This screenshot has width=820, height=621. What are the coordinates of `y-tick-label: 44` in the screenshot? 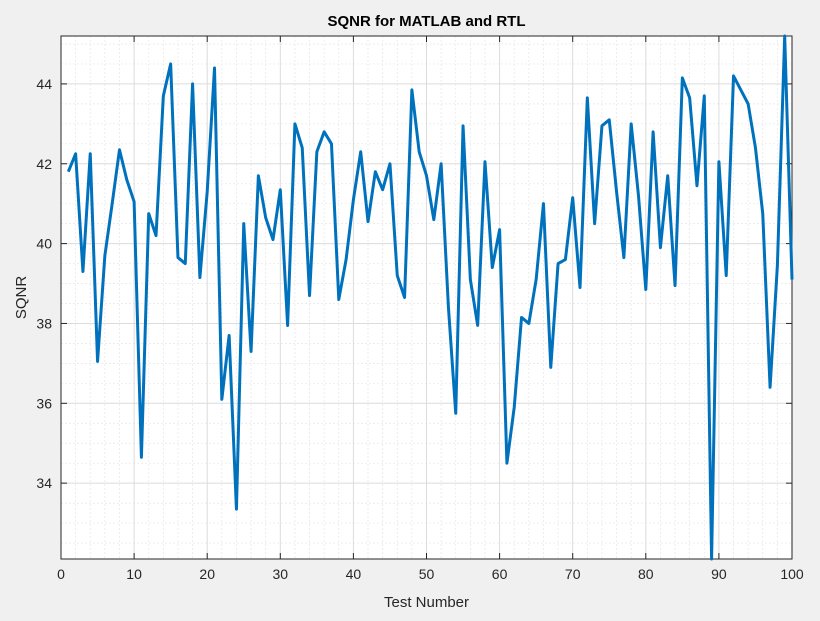 It's located at (44, 84).